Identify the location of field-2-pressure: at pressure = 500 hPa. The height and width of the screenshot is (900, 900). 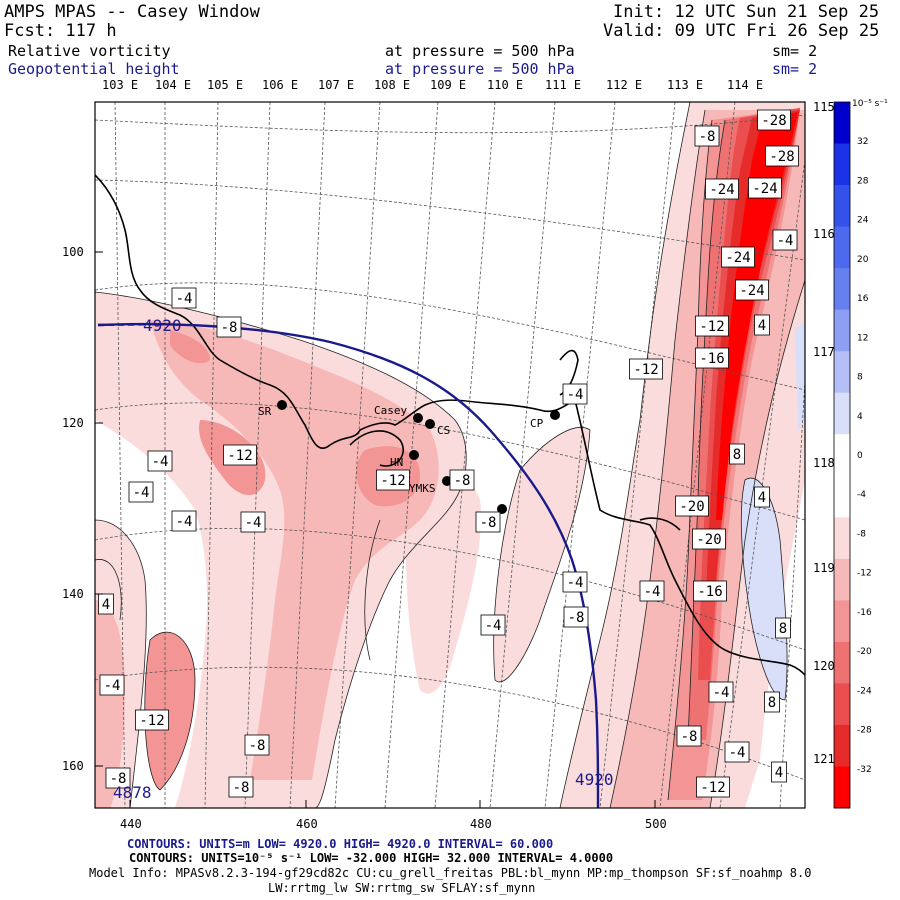
(480, 69).